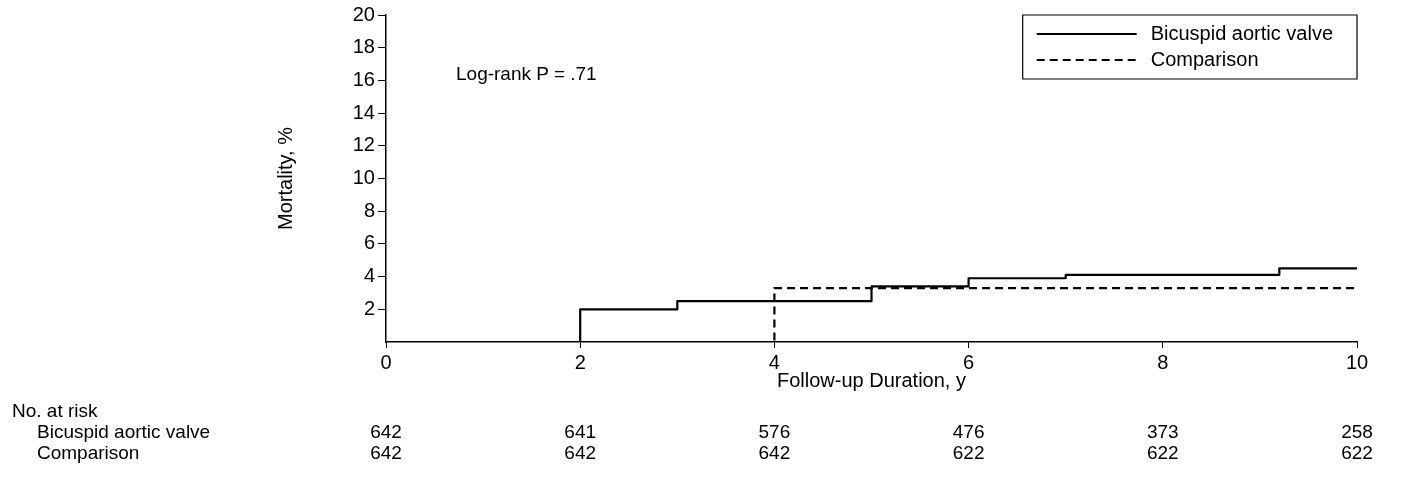 The width and height of the screenshot is (1418, 477). I want to click on text: 258, so click(1357, 432).